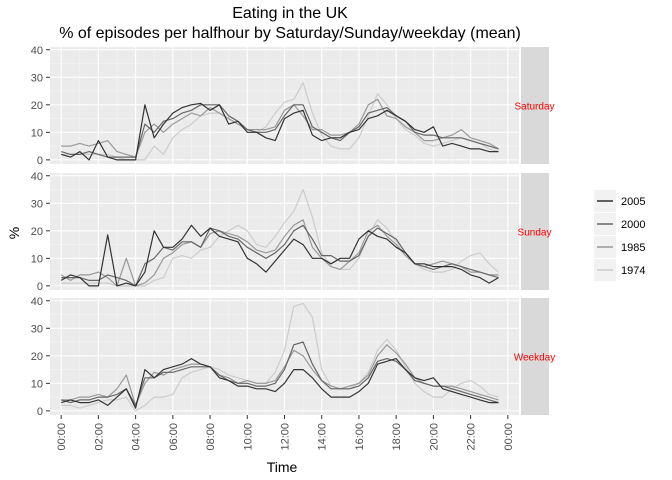 The width and height of the screenshot is (672, 480). Describe the element at coordinates (633, 248) in the screenshot. I see `legend-label: 1985` at that location.